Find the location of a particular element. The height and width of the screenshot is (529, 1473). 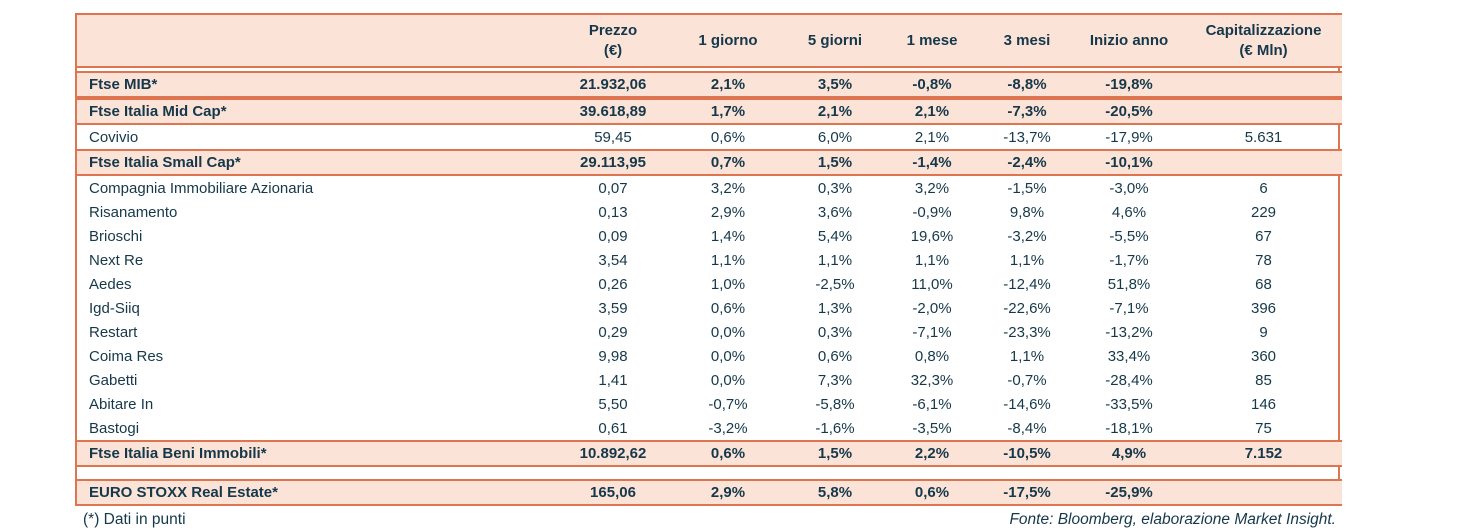

cell-inizio-anno: -1,7% is located at coordinates (1129, 260).